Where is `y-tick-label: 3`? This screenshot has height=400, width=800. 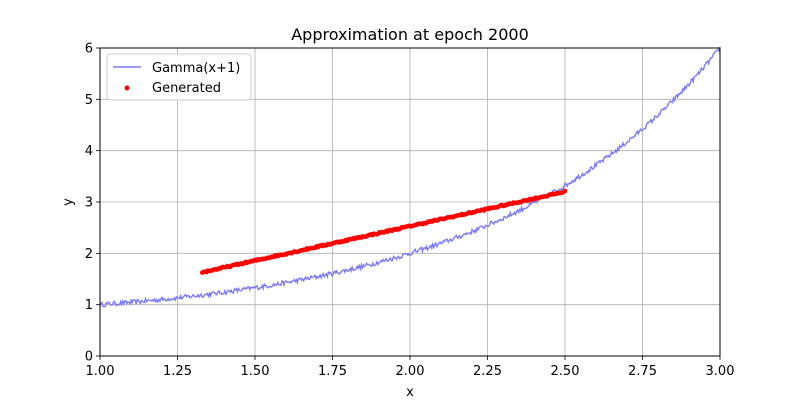
y-tick-label: 3 is located at coordinates (89, 203).